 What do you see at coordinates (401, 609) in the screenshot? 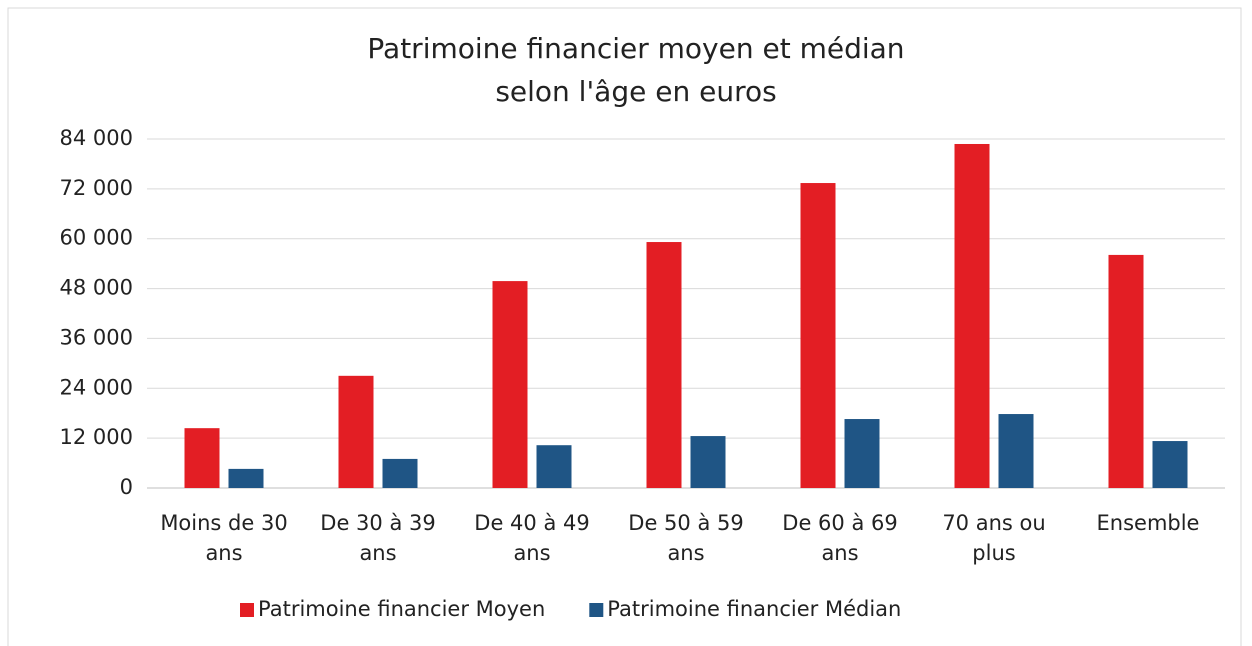
I see `legend-label: Patrimoine financier Moyen` at bounding box center [401, 609].